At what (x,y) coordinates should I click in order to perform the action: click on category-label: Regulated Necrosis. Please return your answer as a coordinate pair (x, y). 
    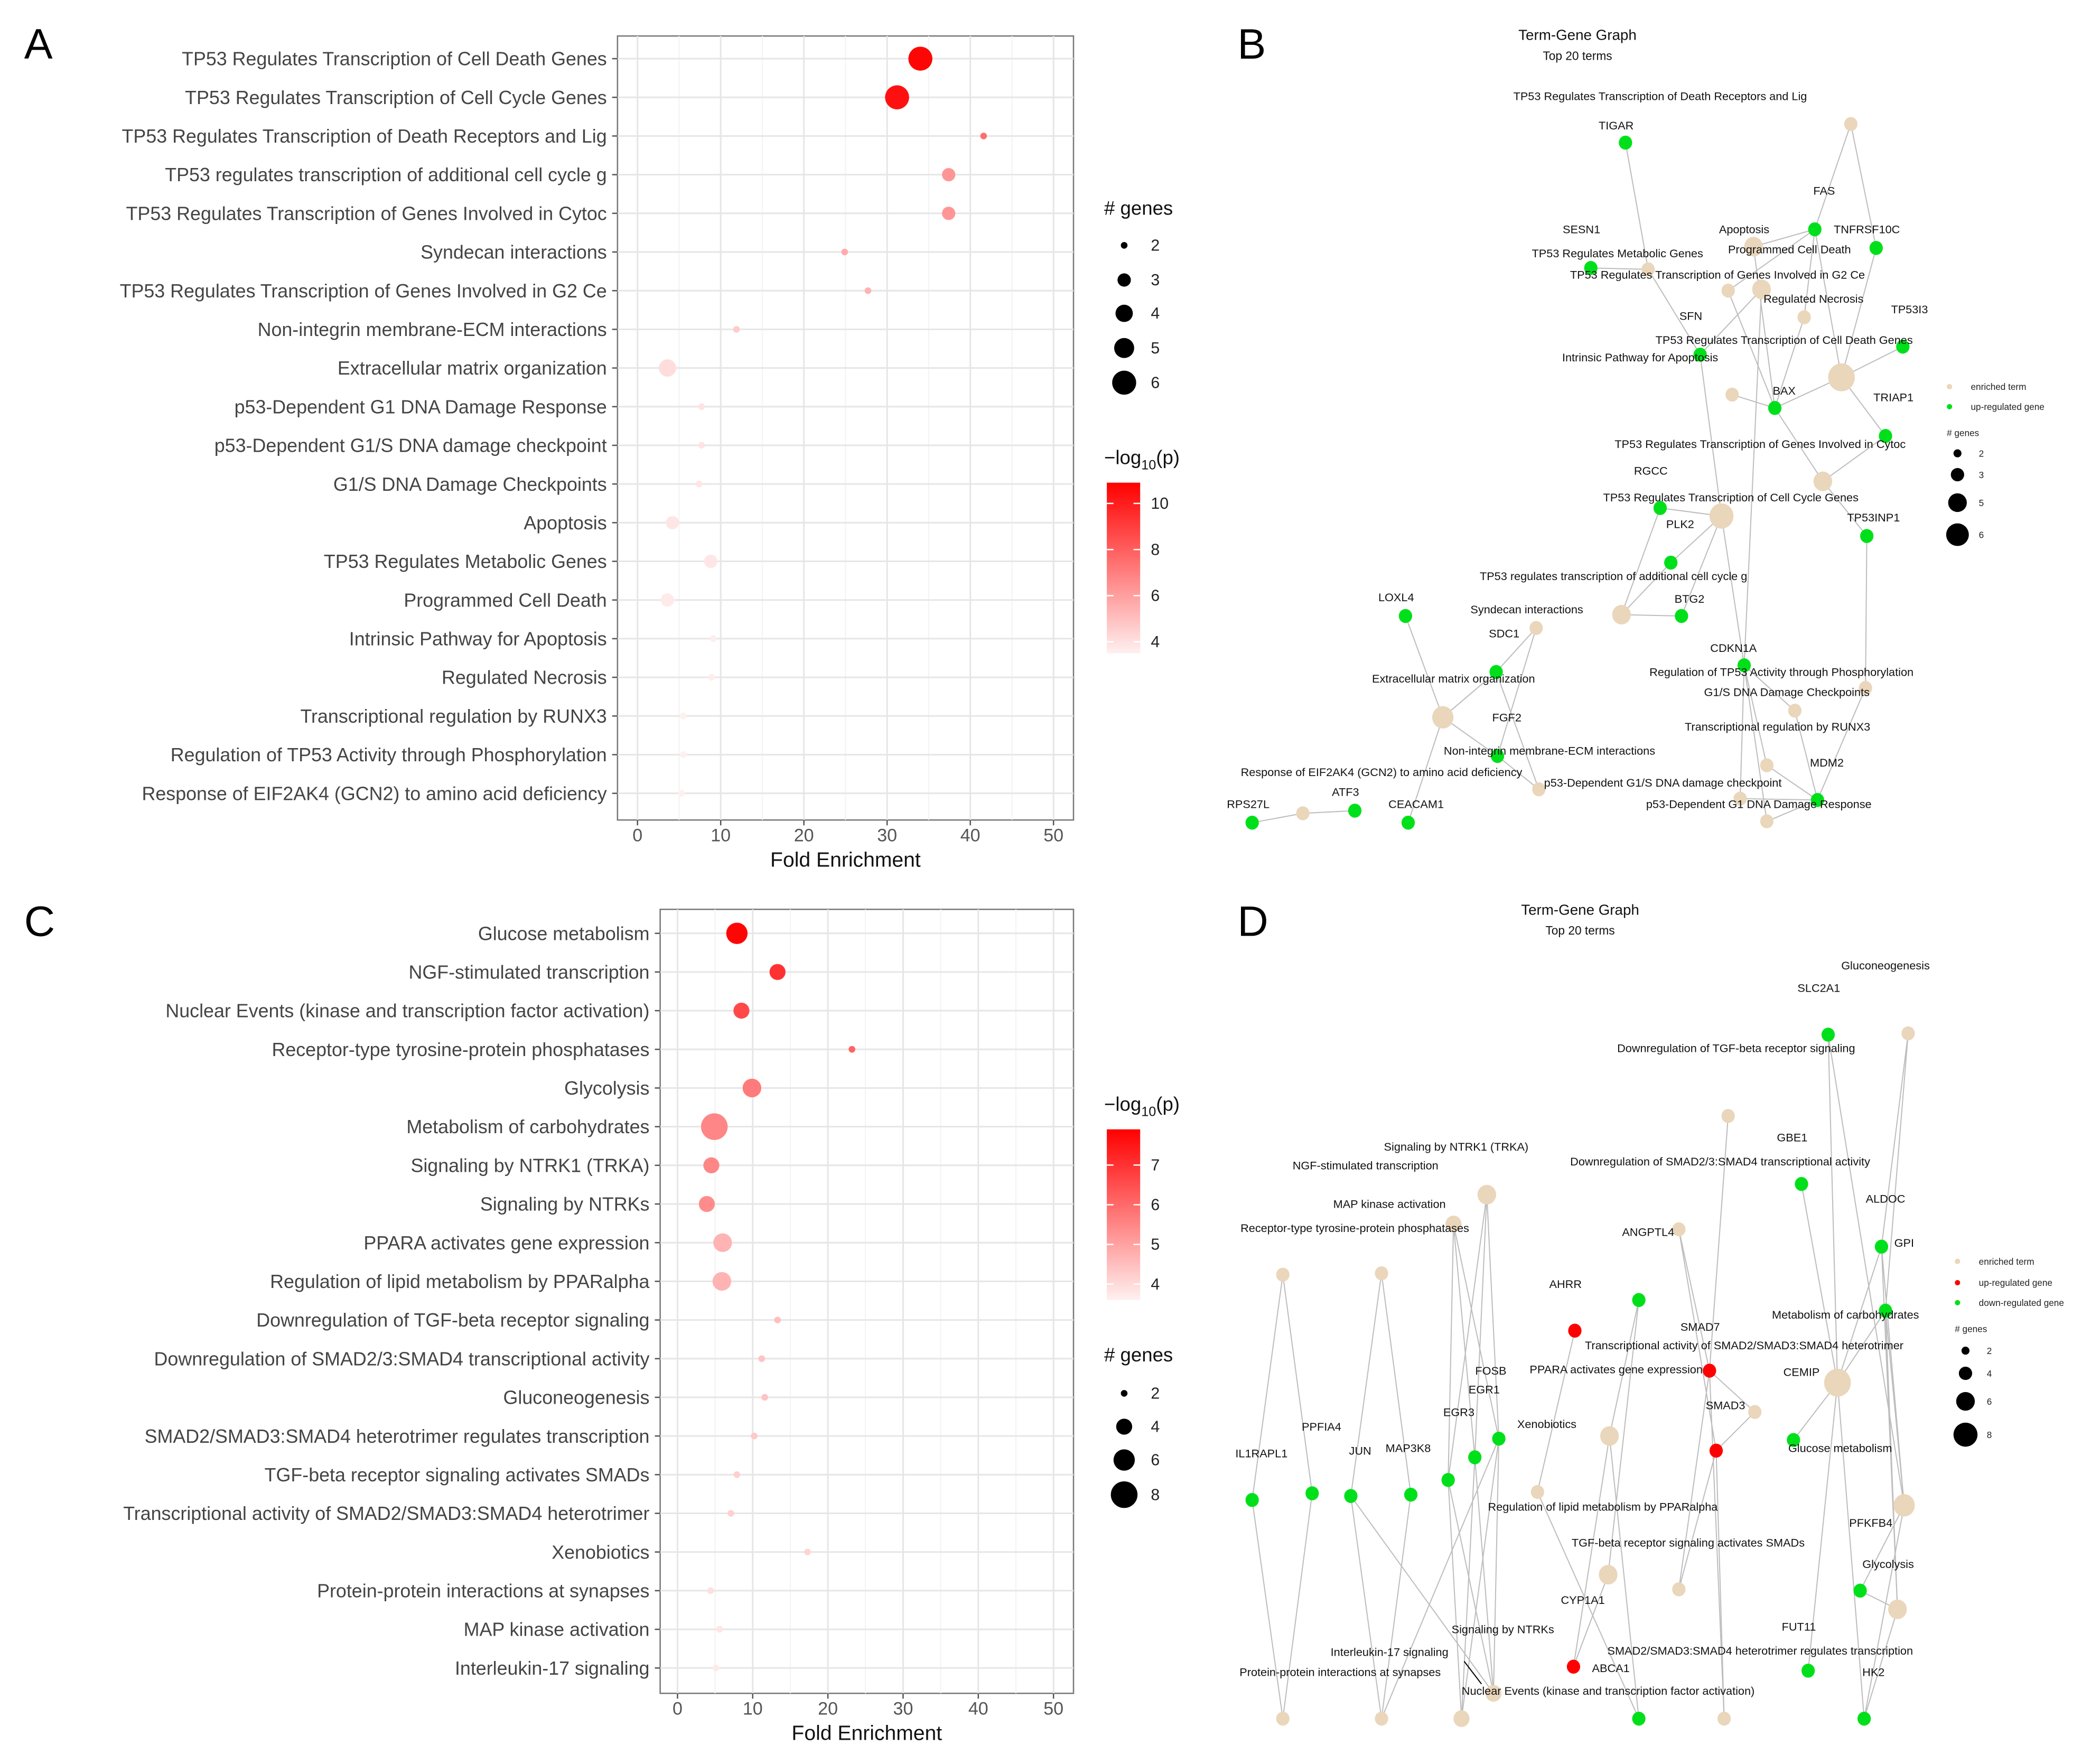
    Looking at the image, I should click on (524, 677).